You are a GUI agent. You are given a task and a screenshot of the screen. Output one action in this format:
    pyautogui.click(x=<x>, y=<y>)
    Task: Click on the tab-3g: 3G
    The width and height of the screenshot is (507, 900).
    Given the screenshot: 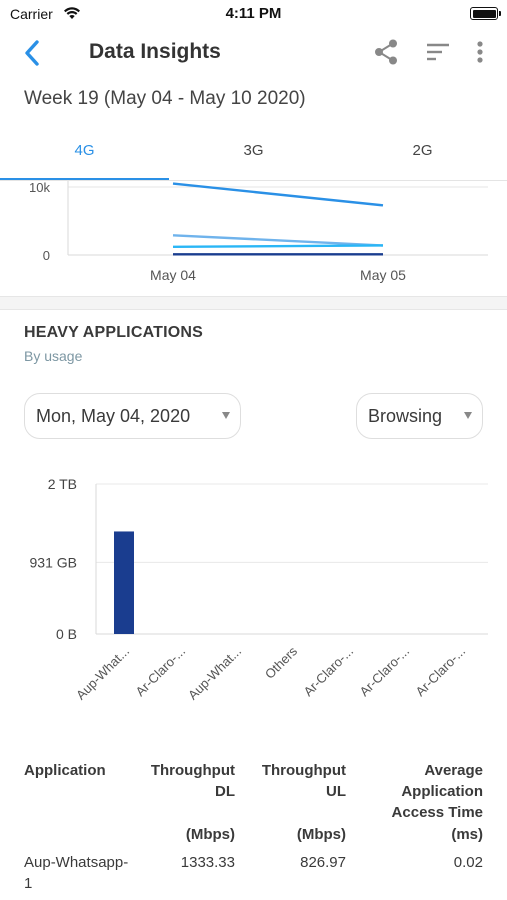 What is the action you would take?
    pyautogui.click(x=253, y=150)
    